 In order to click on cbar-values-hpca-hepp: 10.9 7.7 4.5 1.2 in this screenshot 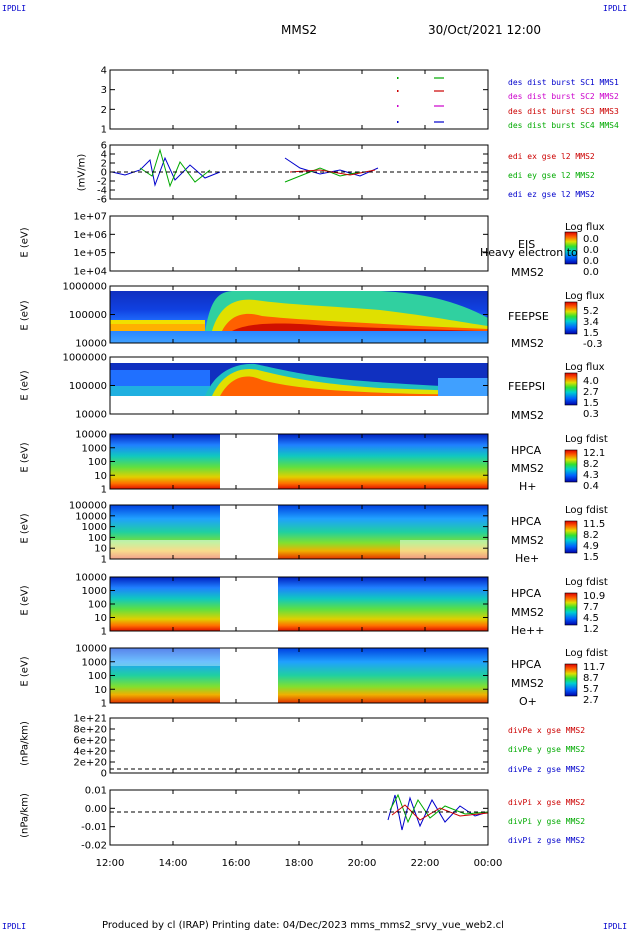, I will do `click(594, 613)`.